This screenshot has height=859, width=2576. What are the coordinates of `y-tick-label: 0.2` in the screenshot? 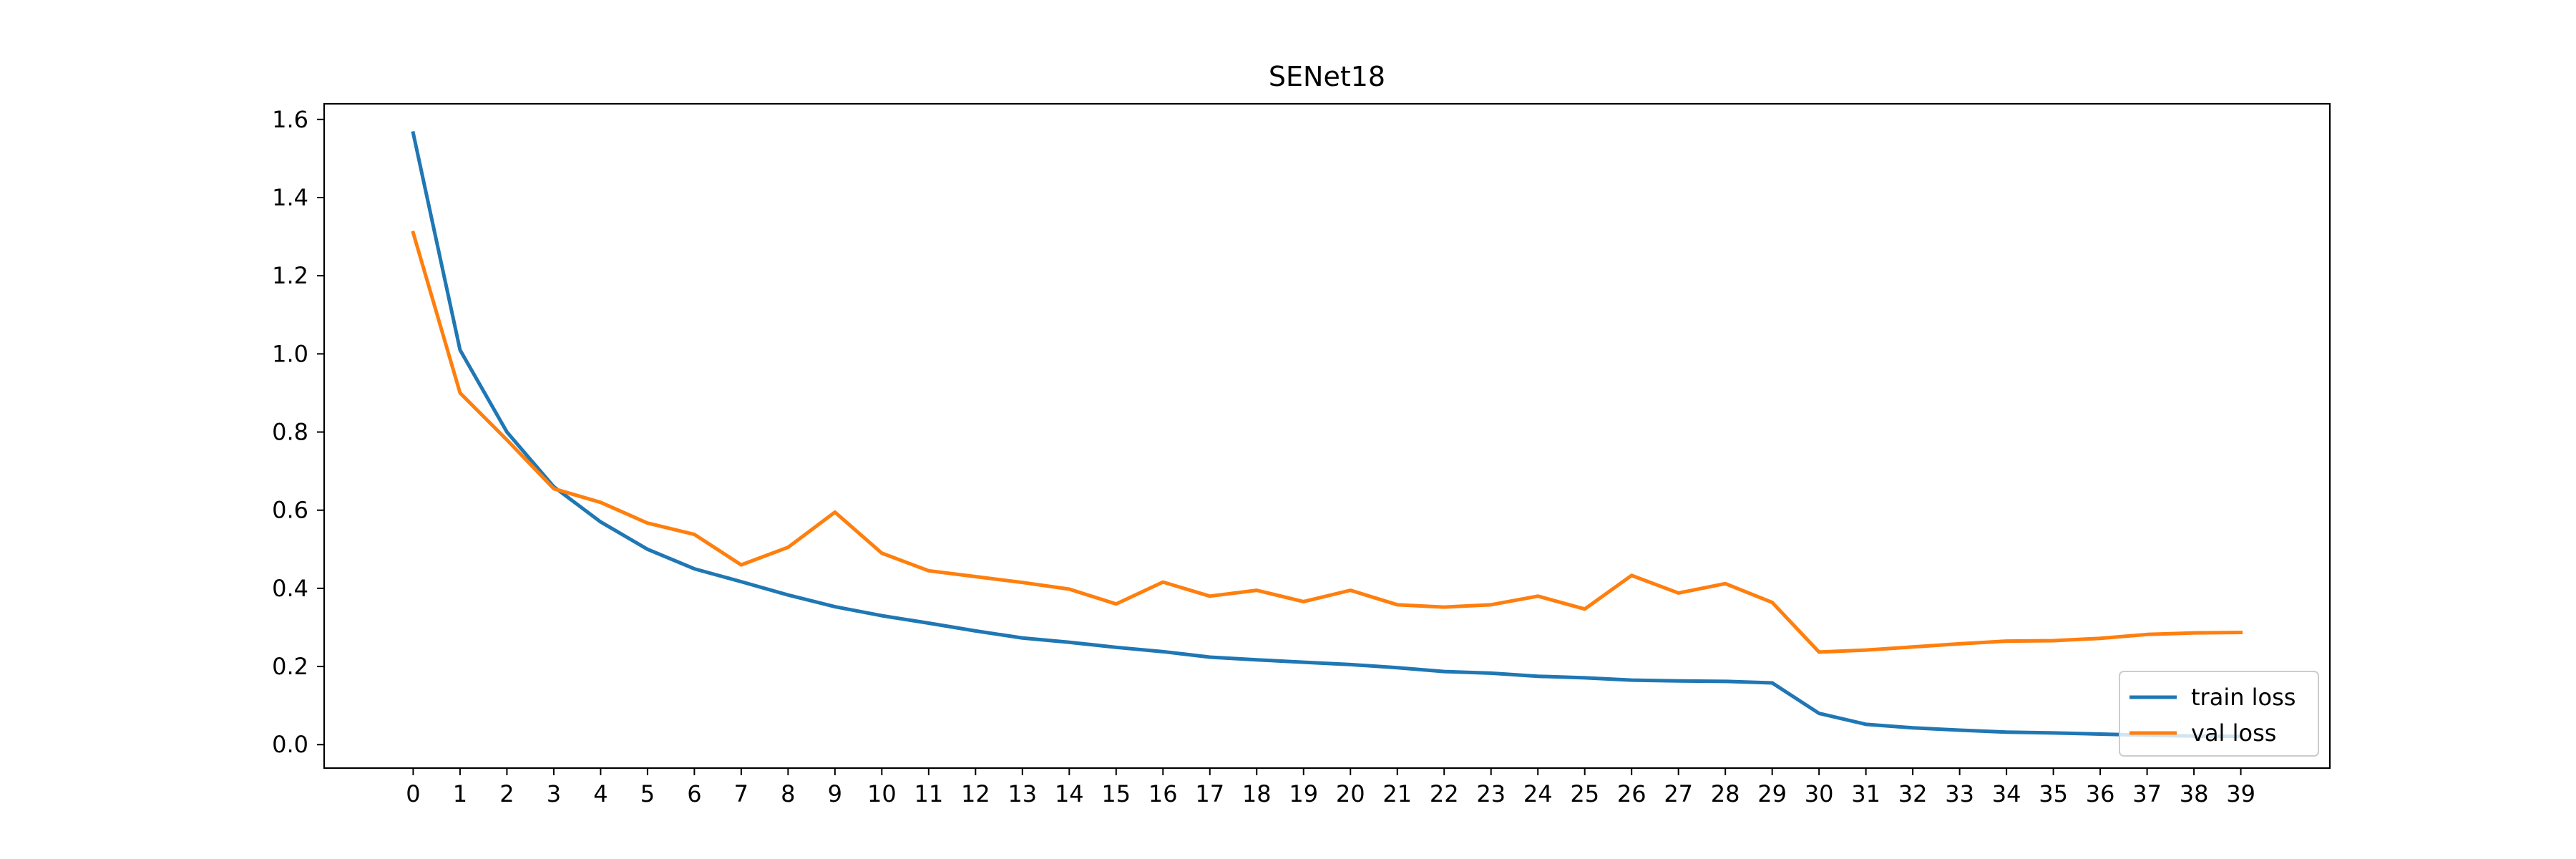 It's located at (290, 666).